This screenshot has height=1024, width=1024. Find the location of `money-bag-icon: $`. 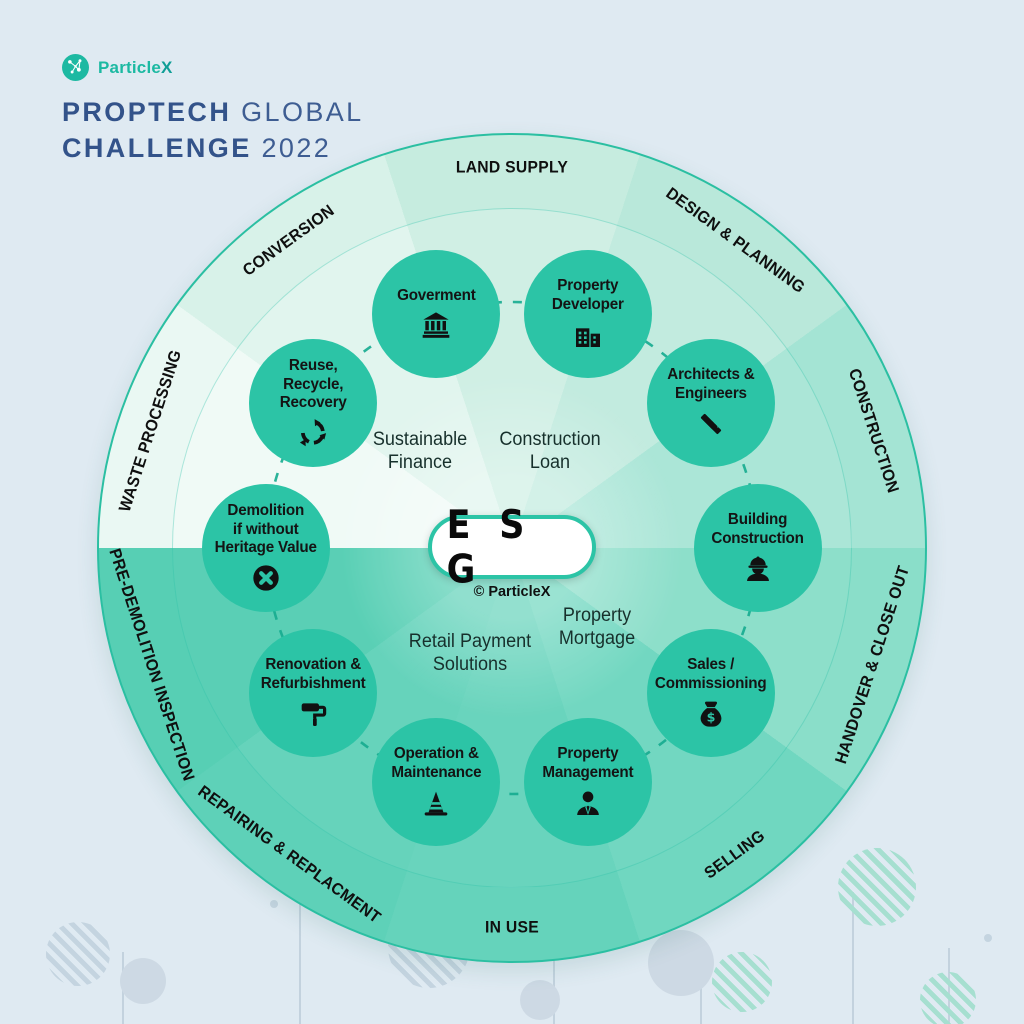

money-bag-icon: $ is located at coordinates (711, 714).